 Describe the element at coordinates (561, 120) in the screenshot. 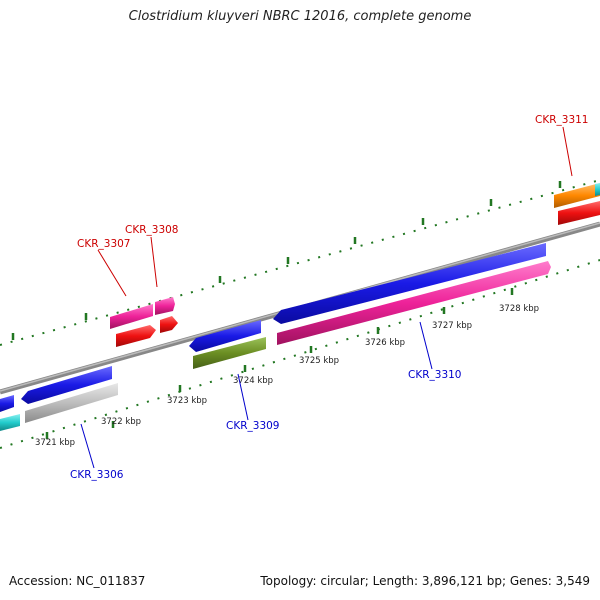

I see `gene-label-ckr-3311: CKR_3311` at that location.